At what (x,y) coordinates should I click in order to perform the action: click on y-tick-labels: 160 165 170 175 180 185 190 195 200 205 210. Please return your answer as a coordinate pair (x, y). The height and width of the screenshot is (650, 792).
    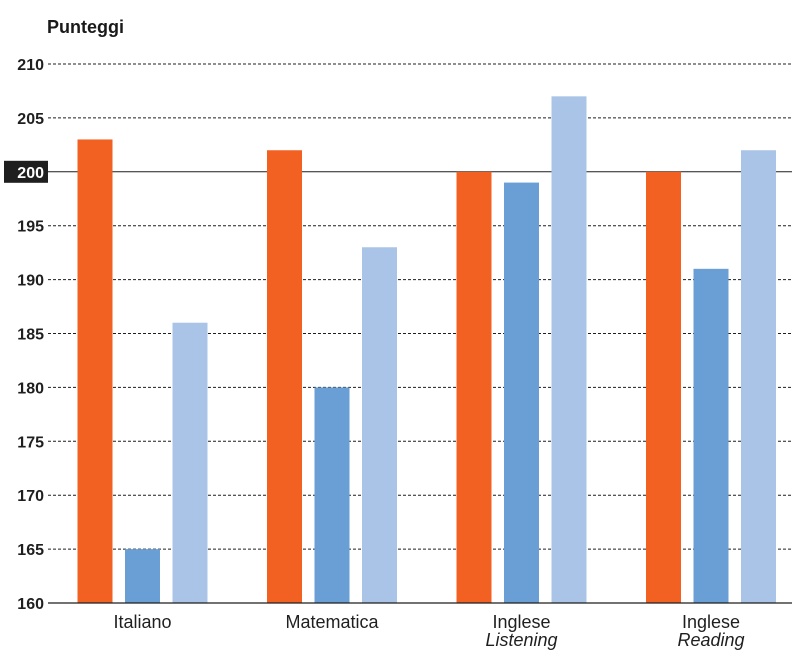
    Looking at the image, I should click on (26, 335).